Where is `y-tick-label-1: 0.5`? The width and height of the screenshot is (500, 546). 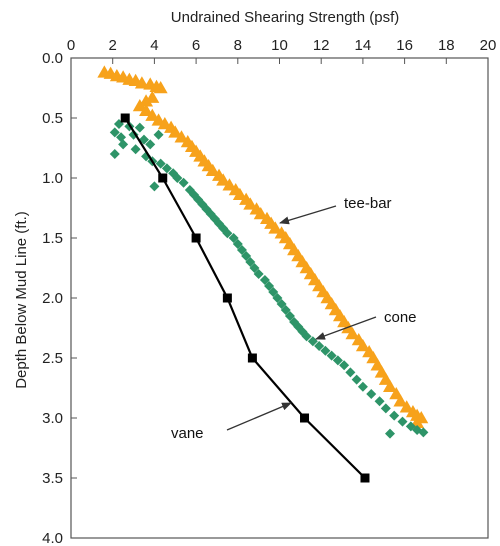
y-tick-label-1: 0.5 is located at coordinates (52, 118).